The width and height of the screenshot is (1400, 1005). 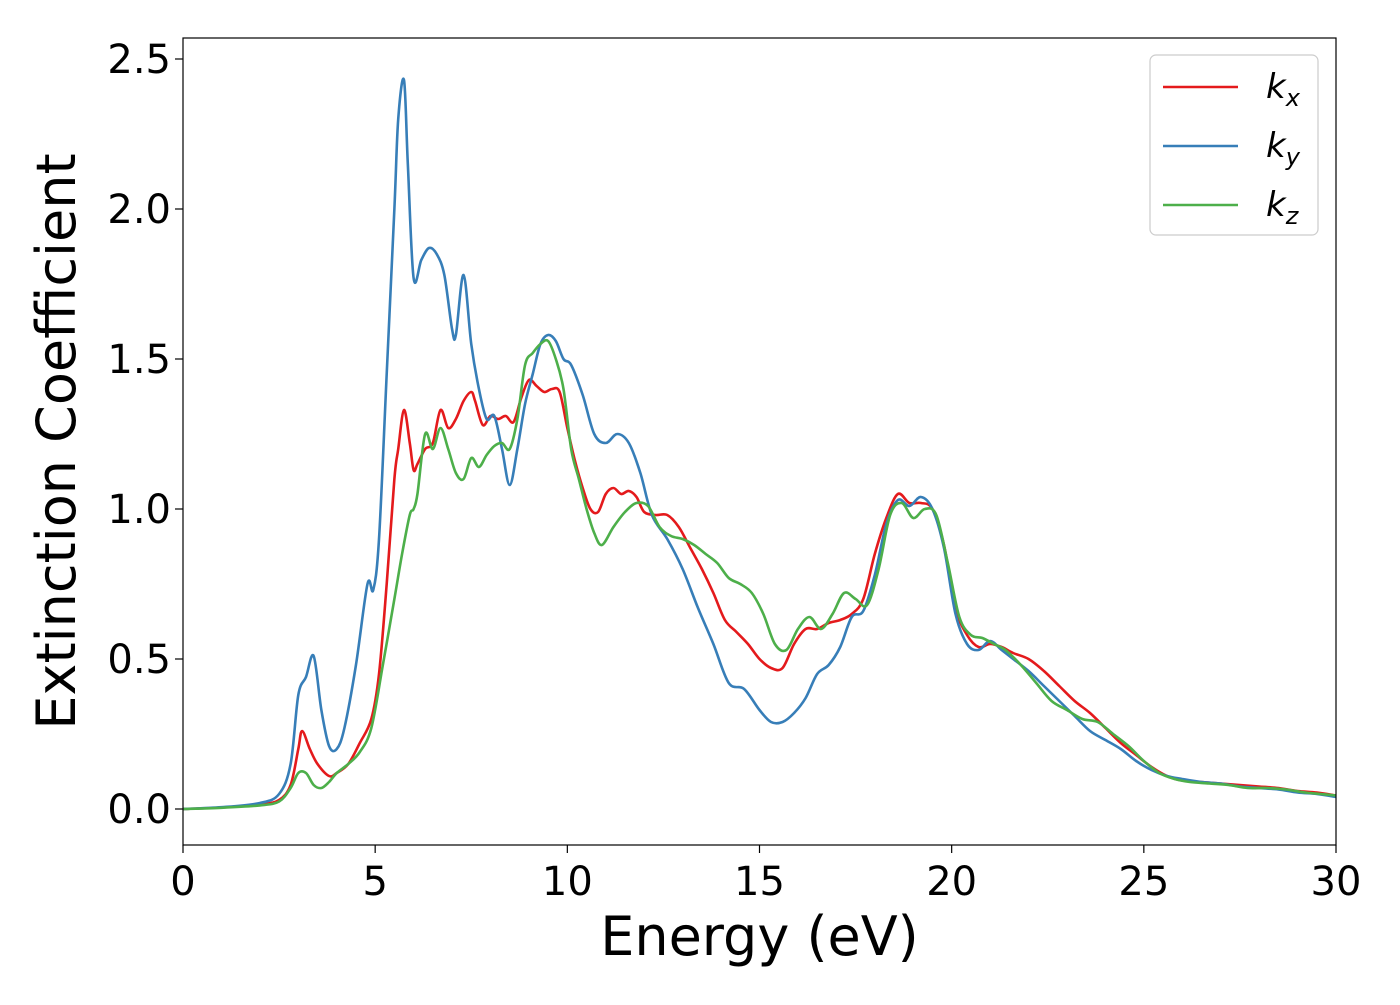 I want to click on x-axis-label: Energy (eV), so click(x=759, y=936).